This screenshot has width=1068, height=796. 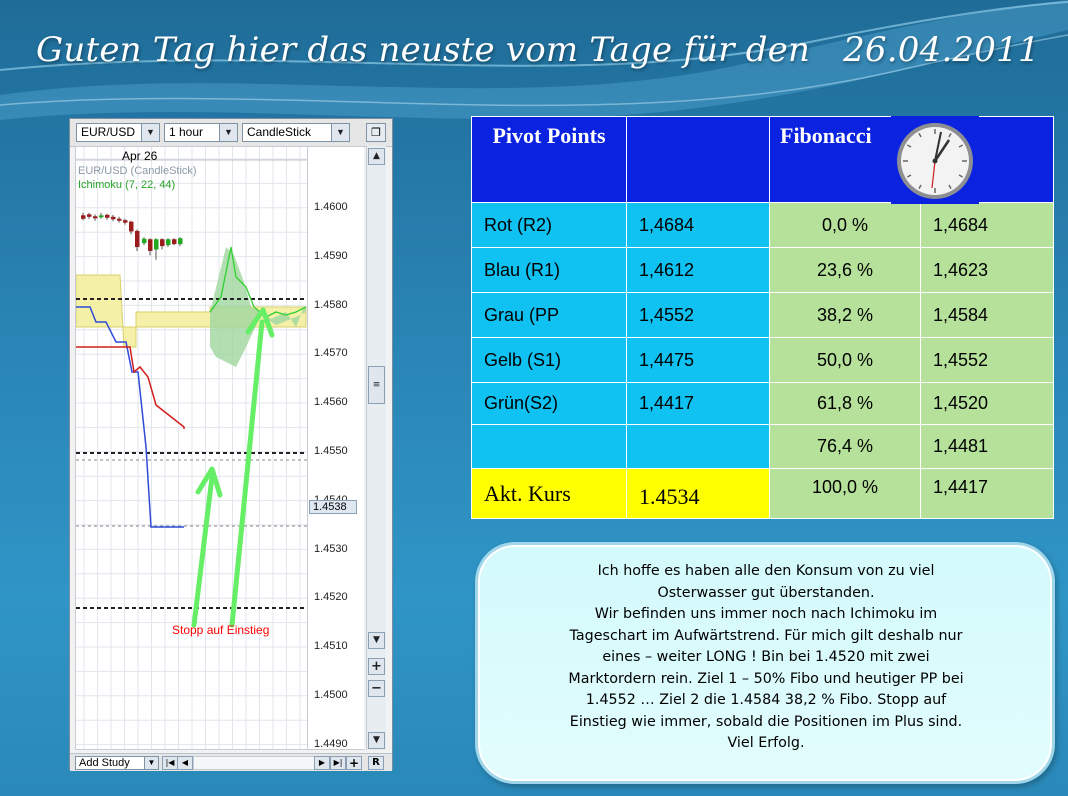 I want to click on zoom-in-button: +, so click(x=376, y=666).